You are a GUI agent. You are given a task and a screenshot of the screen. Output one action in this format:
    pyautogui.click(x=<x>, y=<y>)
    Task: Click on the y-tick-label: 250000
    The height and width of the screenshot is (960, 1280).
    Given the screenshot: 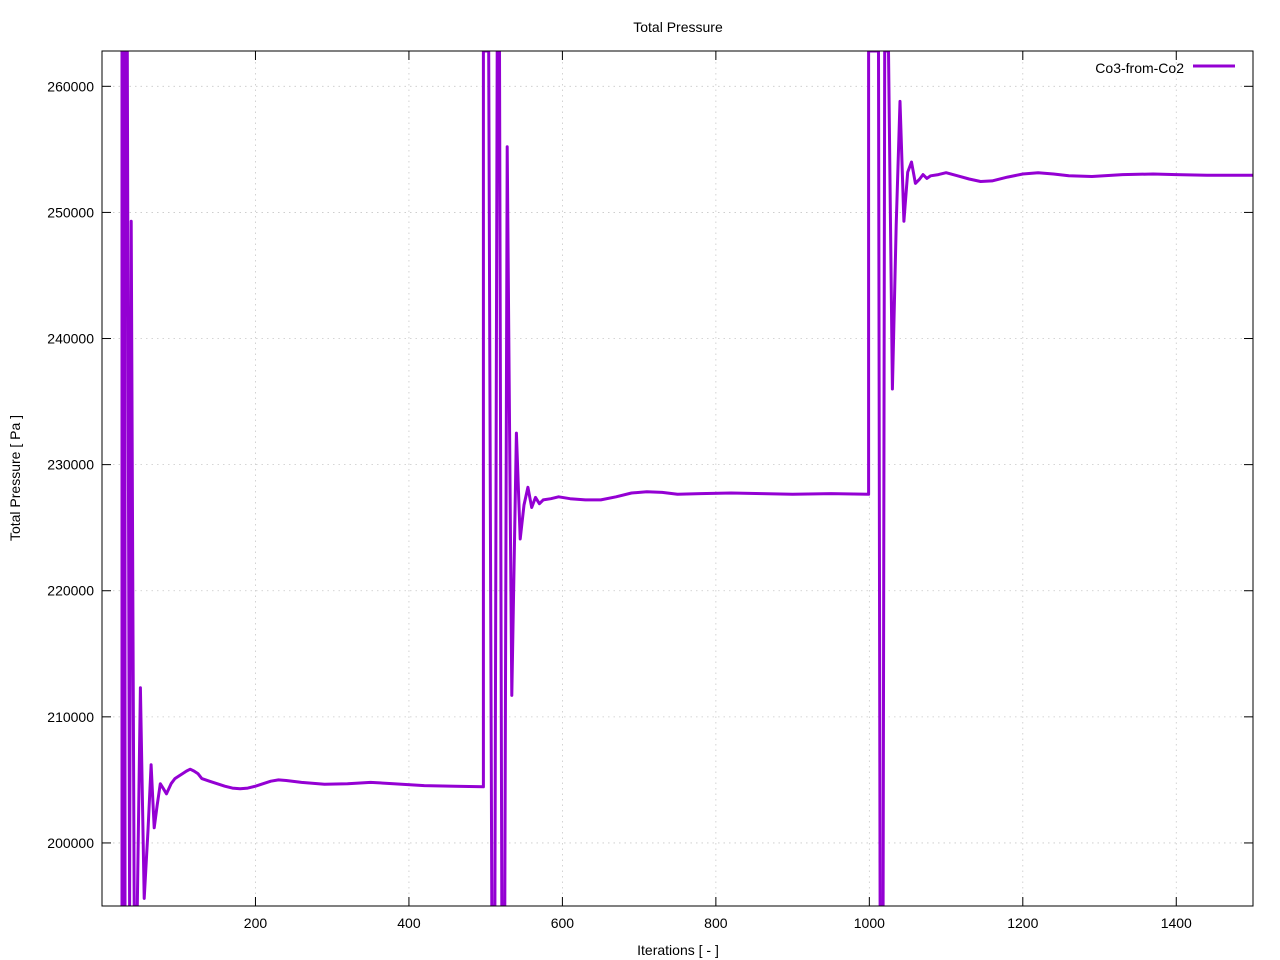 What is the action you would take?
    pyautogui.click(x=70, y=212)
    